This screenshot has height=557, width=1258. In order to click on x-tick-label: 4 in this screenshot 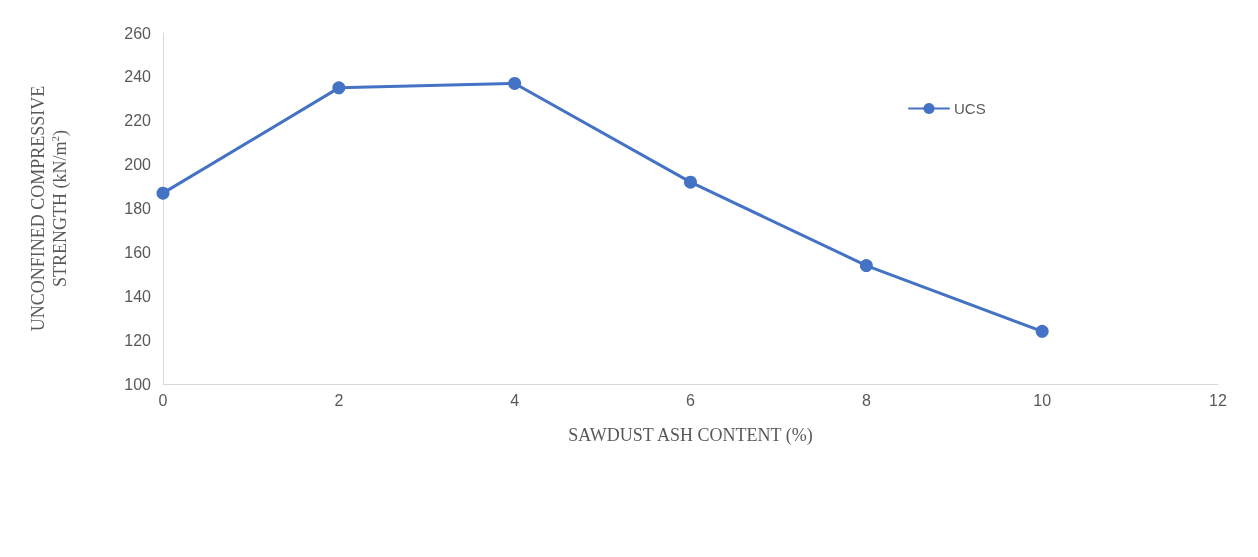, I will do `click(515, 400)`.